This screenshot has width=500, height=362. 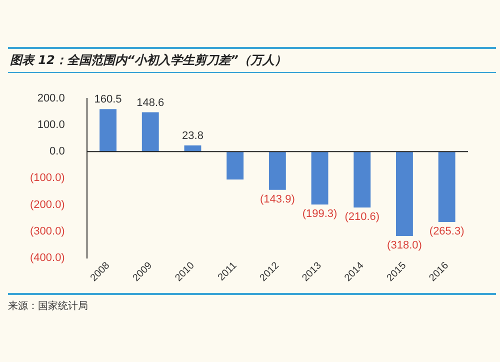 I want to click on data-label: 148.6, so click(x=150, y=102).